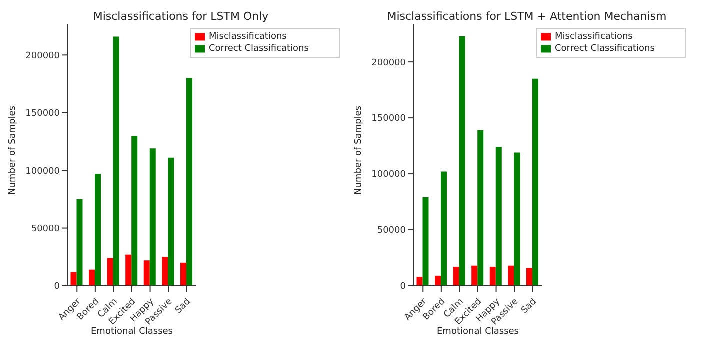 The image size is (708, 350). Describe the element at coordinates (527, 16) in the screenshot. I see `chart-title: Misclassifications for LSTM + Attention Mechanism` at that location.